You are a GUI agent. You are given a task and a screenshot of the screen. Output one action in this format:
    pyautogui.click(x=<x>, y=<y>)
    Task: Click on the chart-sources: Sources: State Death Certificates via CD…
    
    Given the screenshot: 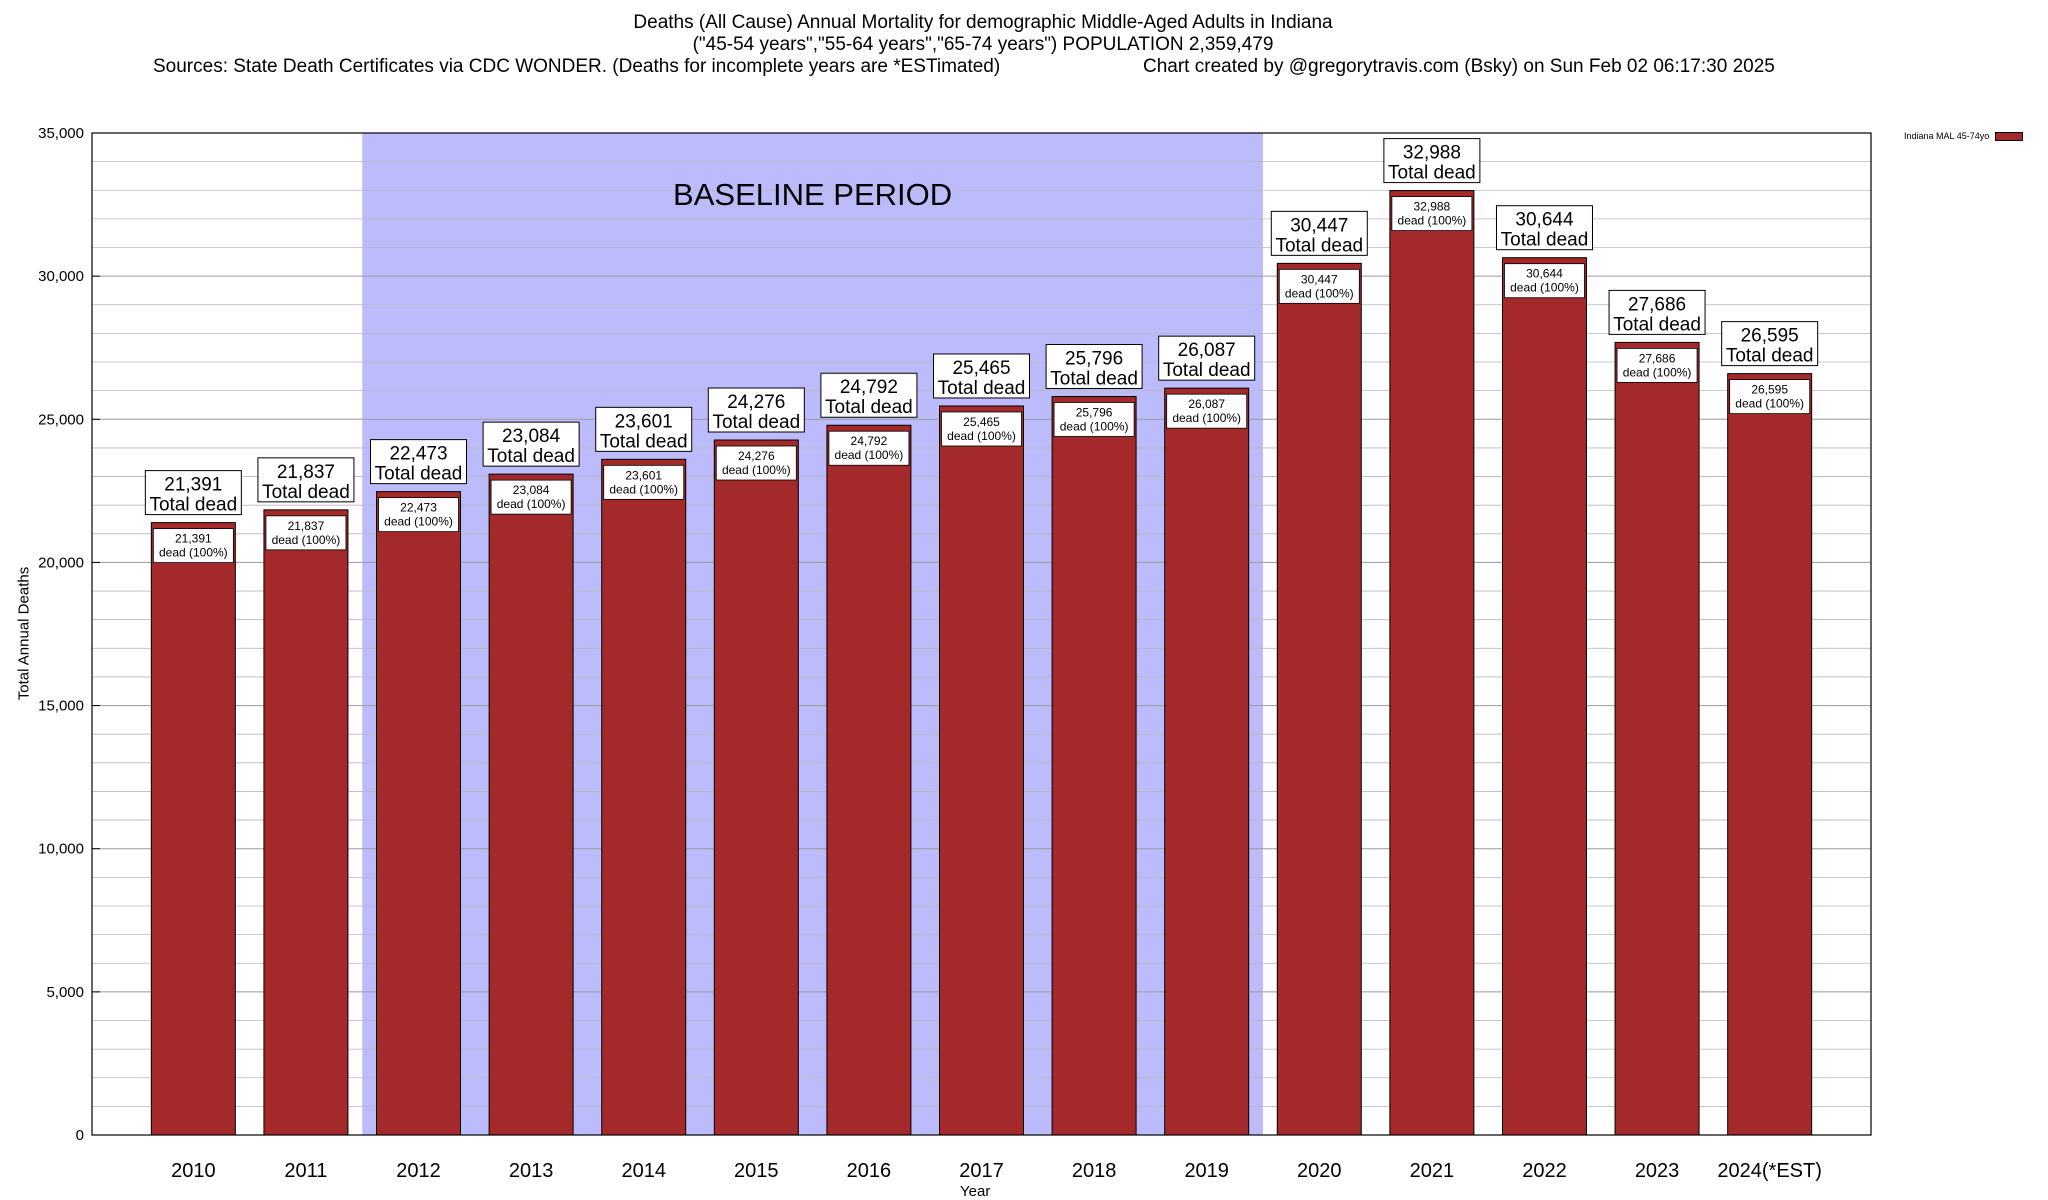 What is the action you would take?
    pyautogui.click(x=577, y=66)
    